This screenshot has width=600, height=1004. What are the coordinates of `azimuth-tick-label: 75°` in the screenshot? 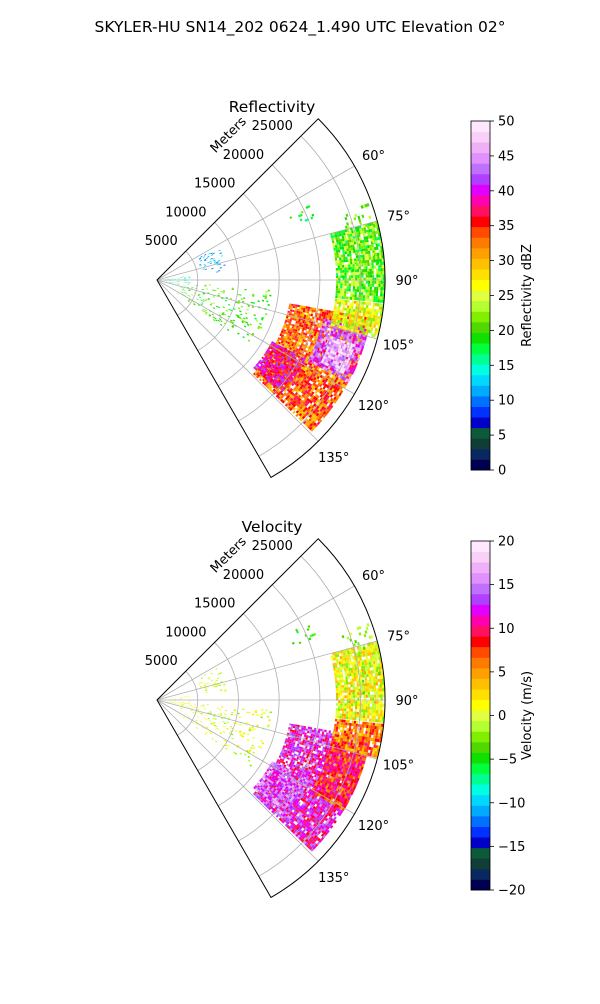 It's located at (398, 216).